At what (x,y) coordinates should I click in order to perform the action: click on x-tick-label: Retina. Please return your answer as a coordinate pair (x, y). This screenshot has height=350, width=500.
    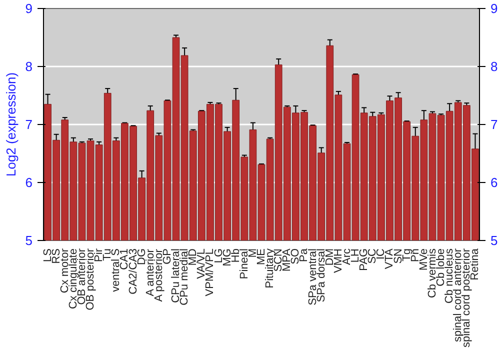
    Looking at the image, I should click on (475, 264).